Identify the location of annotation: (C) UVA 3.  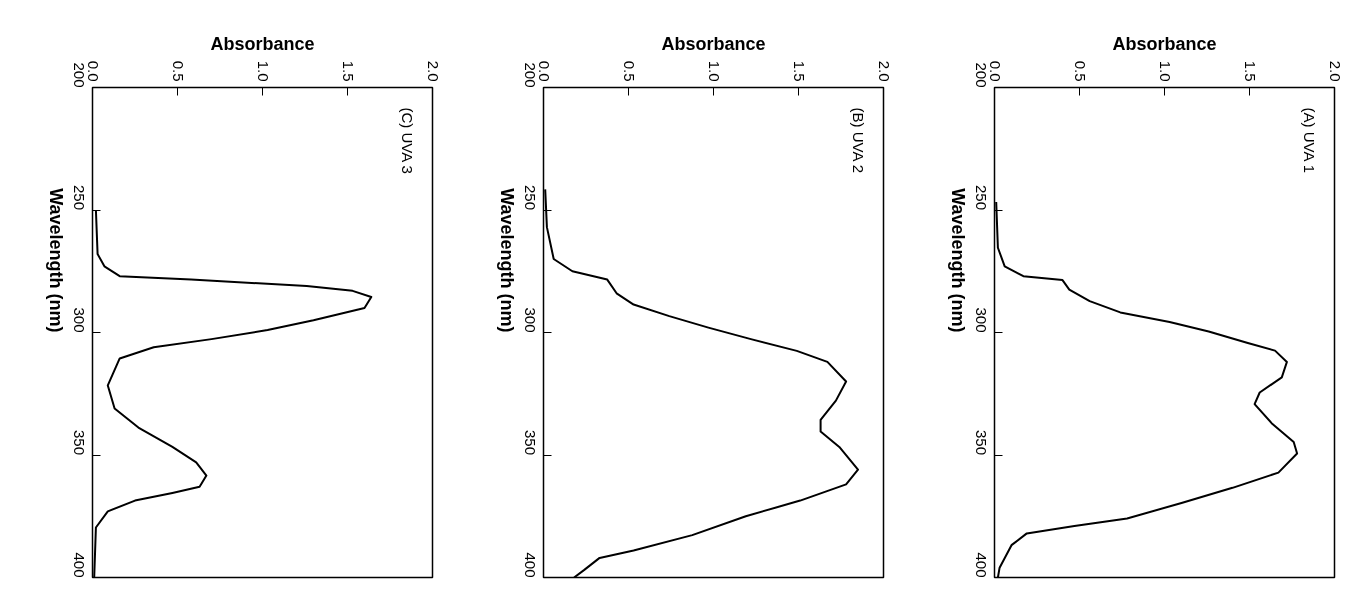
(407, 140).